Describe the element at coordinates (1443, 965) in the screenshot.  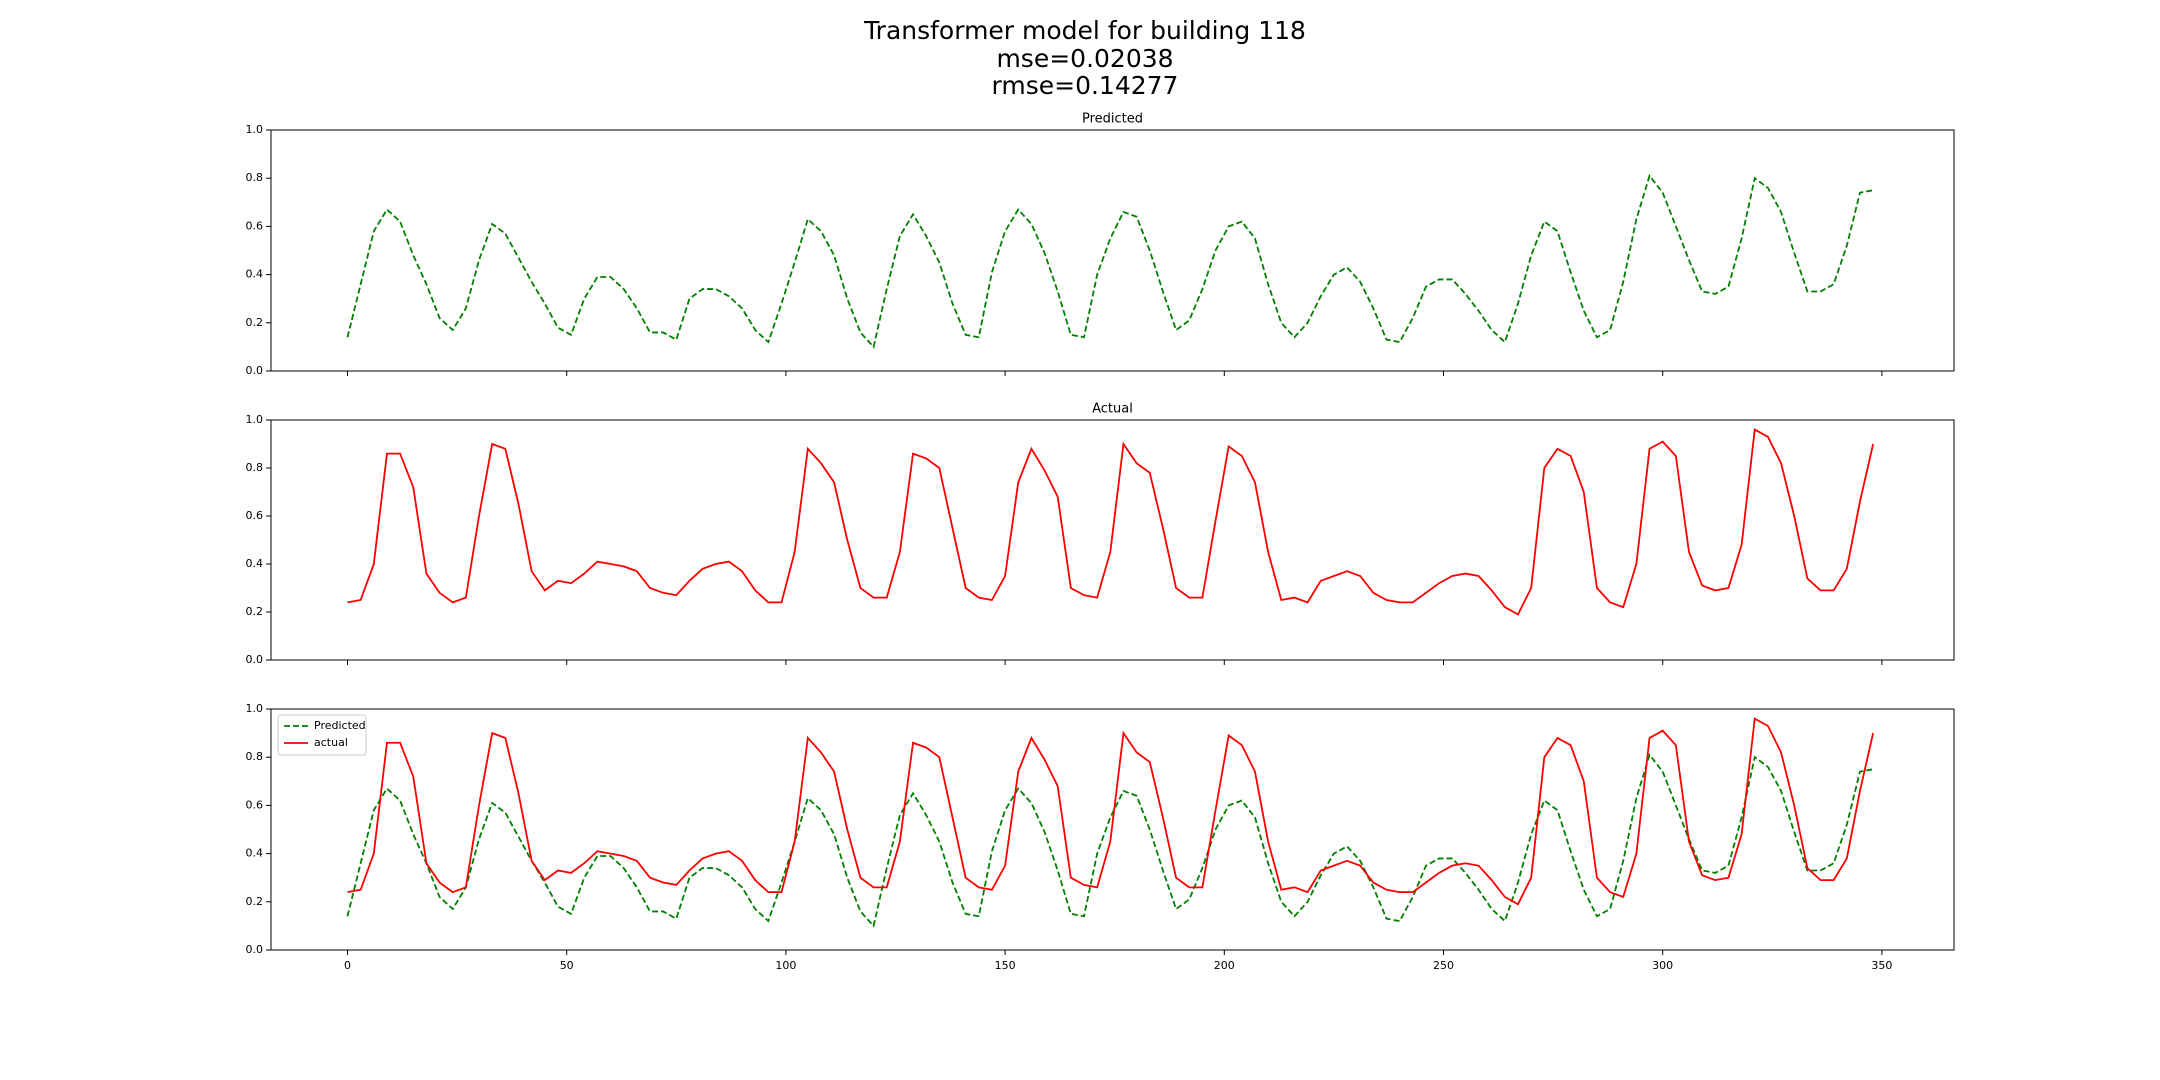
I see `x-tick-label: 250` at that location.